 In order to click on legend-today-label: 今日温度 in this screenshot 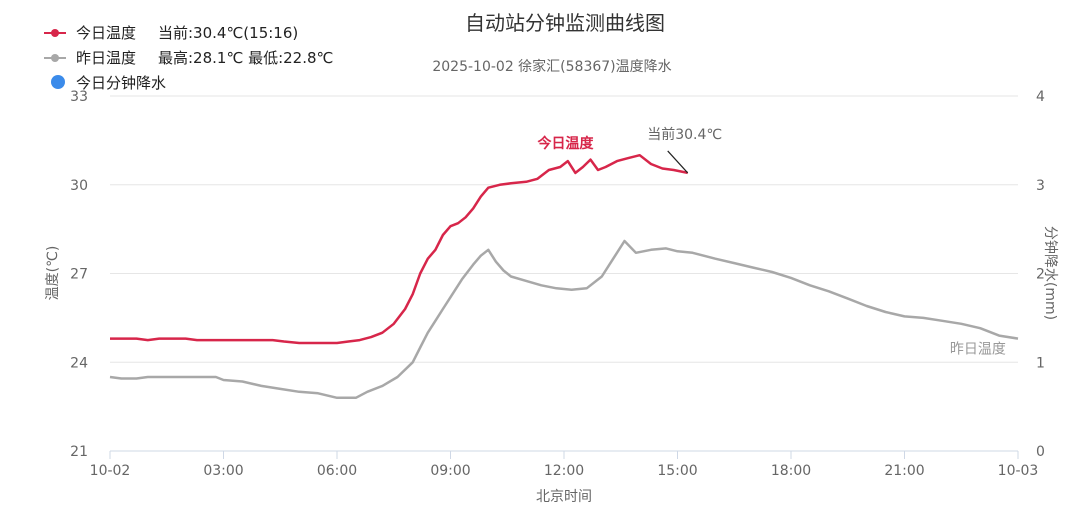, I will do `click(106, 33)`.